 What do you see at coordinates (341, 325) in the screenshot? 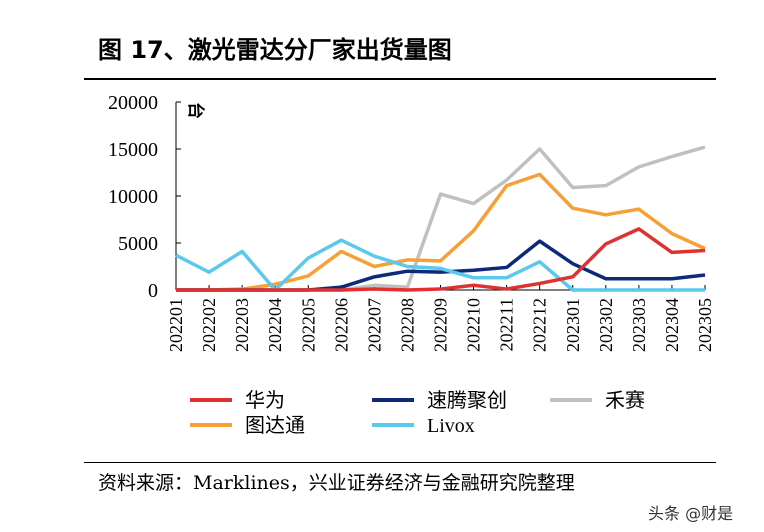
I see `x-tick-label: 202206` at bounding box center [341, 325].